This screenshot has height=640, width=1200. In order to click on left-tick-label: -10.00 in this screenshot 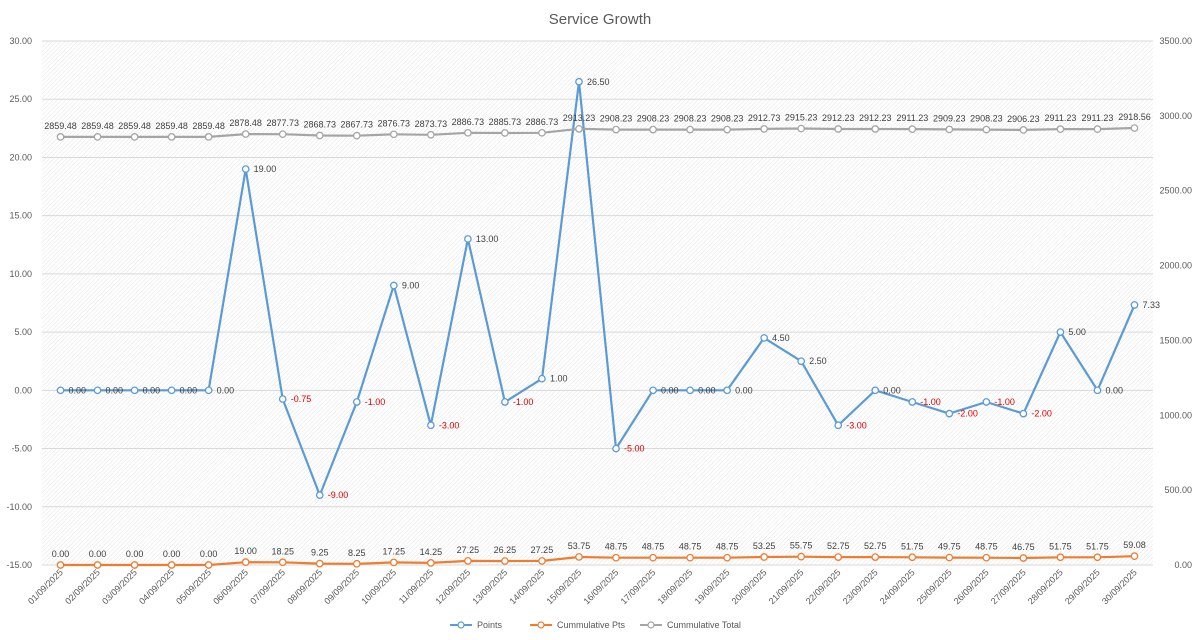, I will do `click(19, 507)`.